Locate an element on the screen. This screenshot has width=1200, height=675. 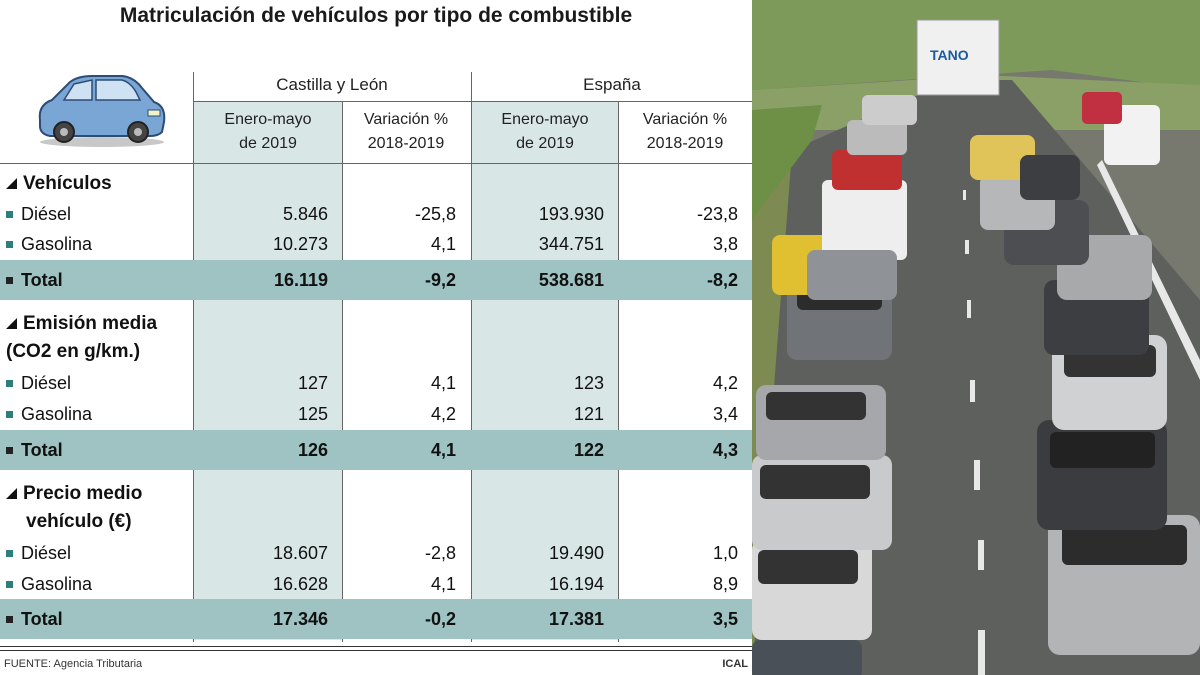
esp-period-column is located at coordinates (545, 371).